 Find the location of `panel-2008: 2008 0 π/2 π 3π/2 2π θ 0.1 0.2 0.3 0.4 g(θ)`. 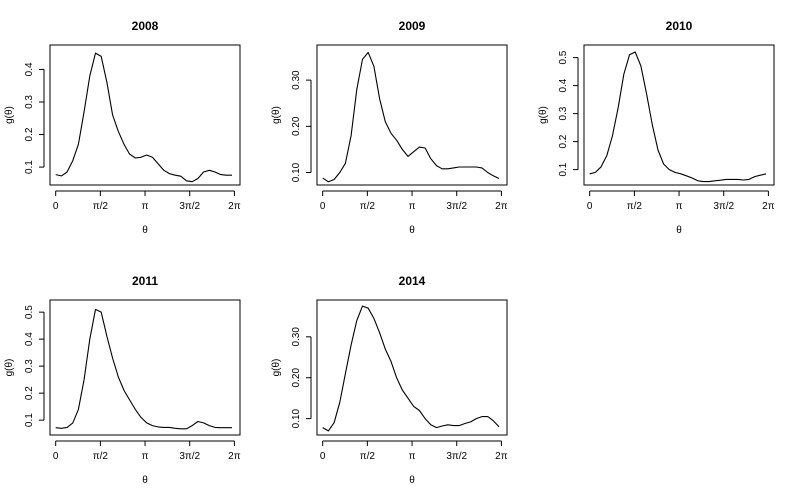

panel-2008: 2008 0 π/2 π 3π/2 2π θ 0.1 0.2 0.3 0.4 g(θ) is located at coordinates (122, 127).